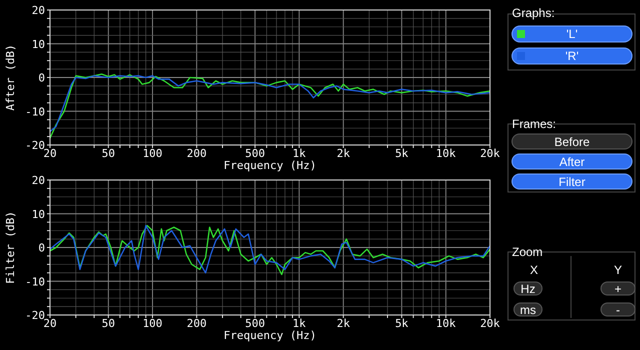 The width and height of the screenshot is (640, 350). Describe the element at coordinates (618, 270) in the screenshot. I see `text: Y` at that location.